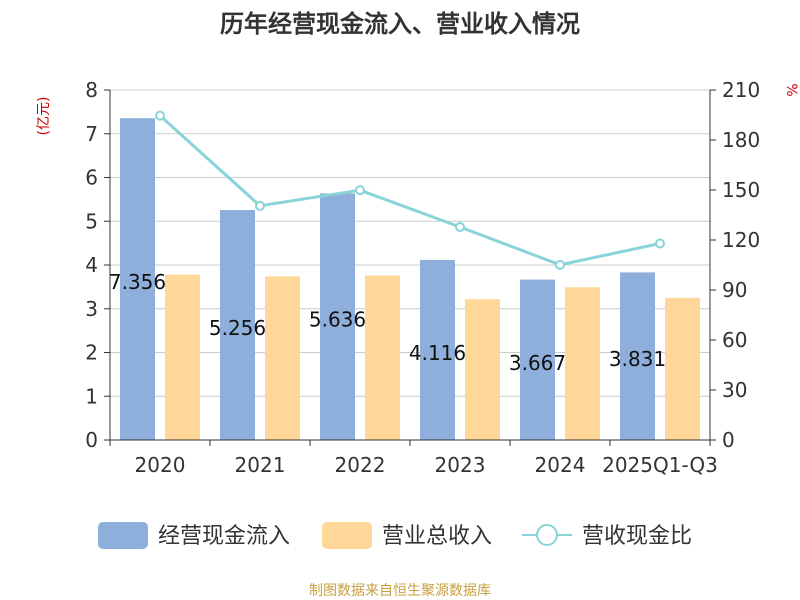  What do you see at coordinates (560, 465) in the screenshot?
I see `x-tick-label: 2024` at bounding box center [560, 465].